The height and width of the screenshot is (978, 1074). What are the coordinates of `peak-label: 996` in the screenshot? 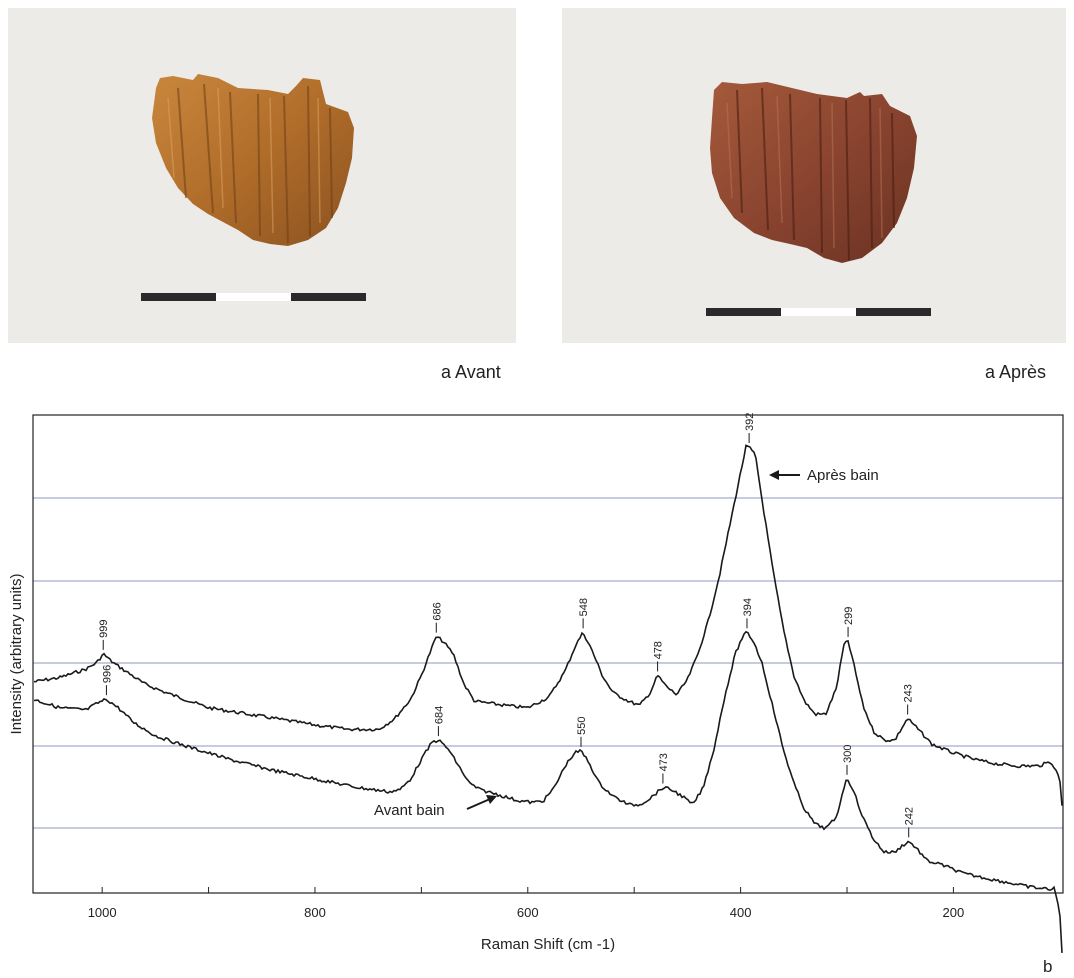 It's located at (107, 674).